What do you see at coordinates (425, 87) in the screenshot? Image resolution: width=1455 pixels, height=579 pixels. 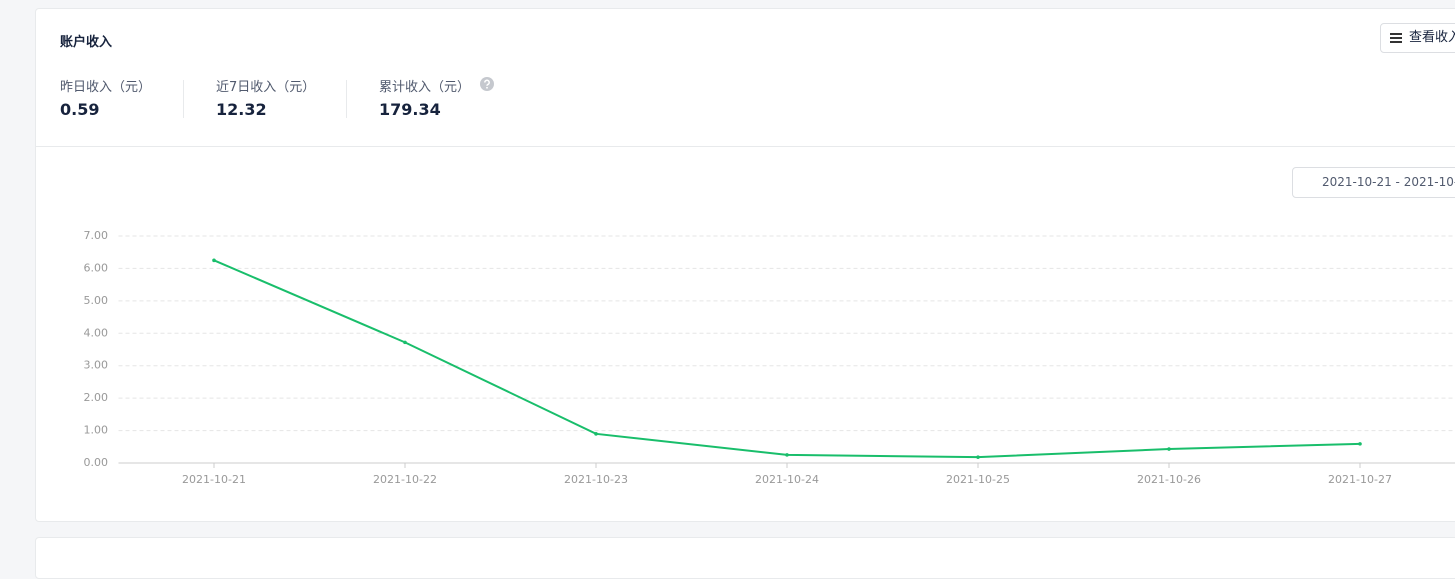 I see `stat-label: 累计收入（元）` at bounding box center [425, 87].